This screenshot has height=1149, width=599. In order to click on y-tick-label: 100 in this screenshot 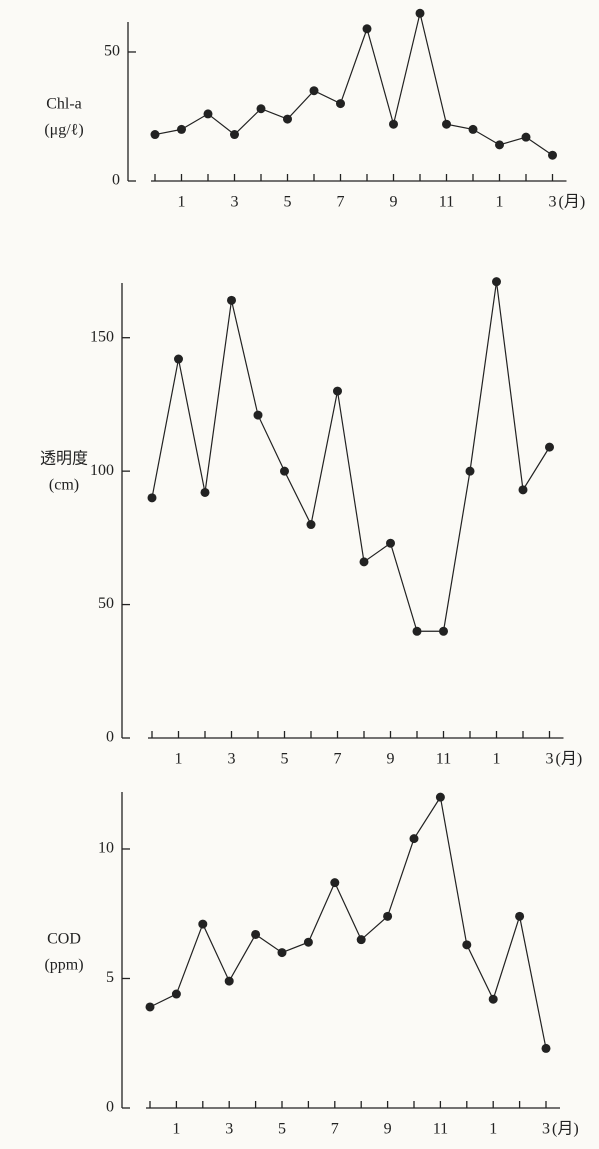, I will do `click(102, 470)`.